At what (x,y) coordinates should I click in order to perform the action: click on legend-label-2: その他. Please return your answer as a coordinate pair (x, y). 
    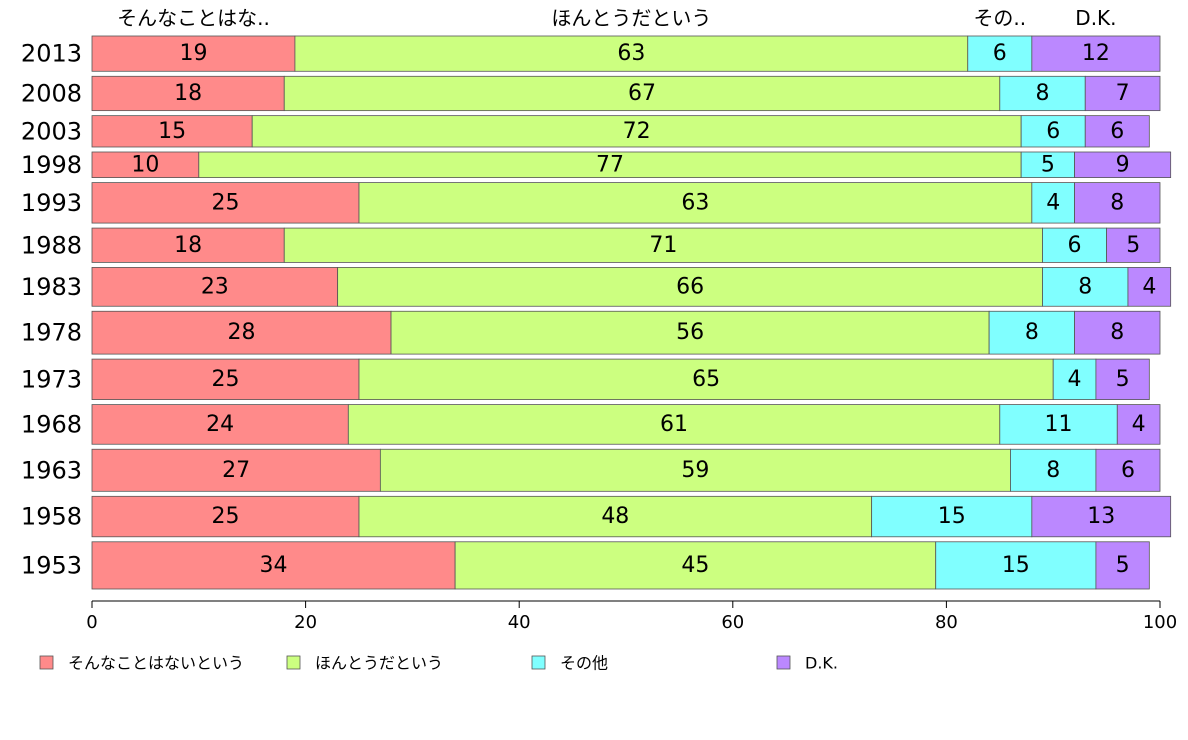
    Looking at the image, I should click on (584, 663).